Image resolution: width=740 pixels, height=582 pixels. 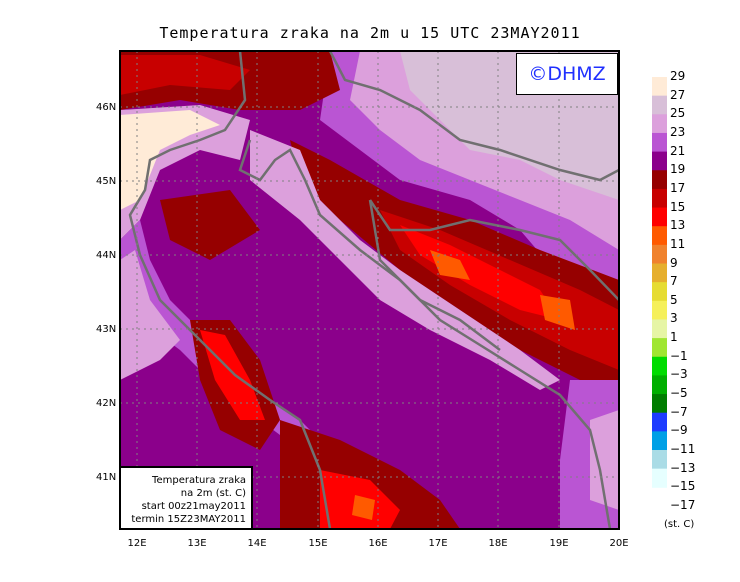 What do you see at coordinates (604, 460) in the screenshot?
I see `field-25-se` at bounding box center [604, 460].